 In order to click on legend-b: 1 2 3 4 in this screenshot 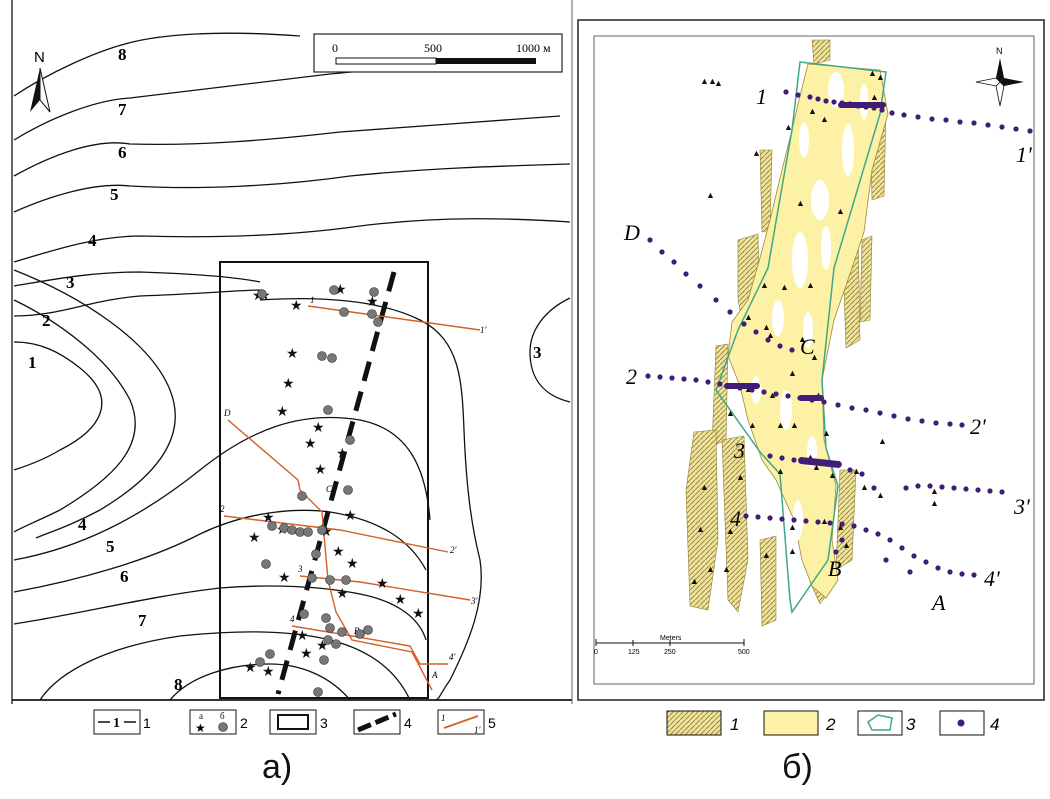, I will do `click(832, 723)`.